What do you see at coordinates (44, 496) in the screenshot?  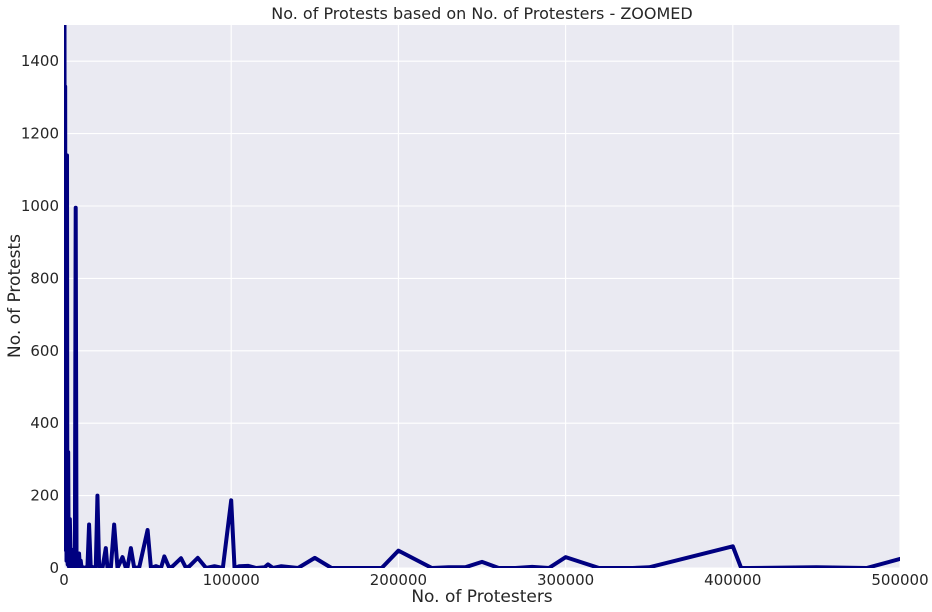 I see `y-tick-label: 200` at bounding box center [44, 496].